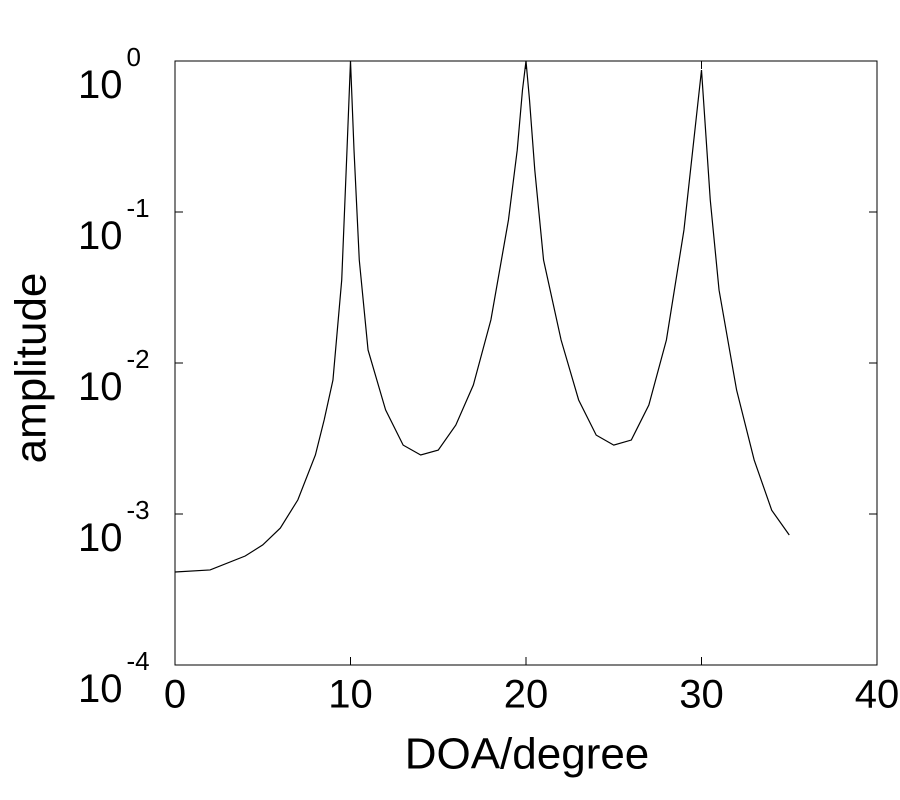 This screenshot has height=800, width=900. I want to click on y-tick-exponent: -1, so click(138, 208).